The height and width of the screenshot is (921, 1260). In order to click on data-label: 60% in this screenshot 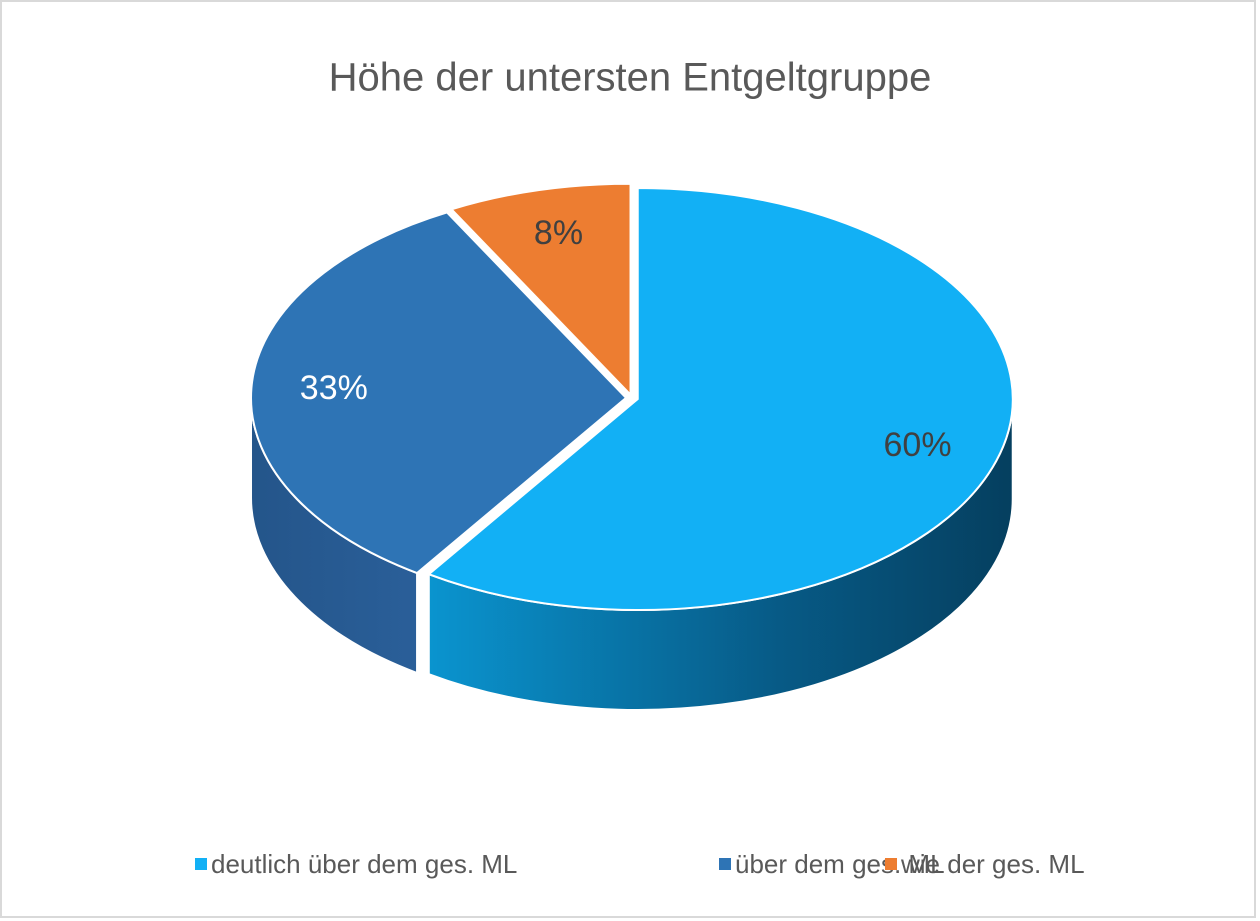, I will do `click(918, 445)`.